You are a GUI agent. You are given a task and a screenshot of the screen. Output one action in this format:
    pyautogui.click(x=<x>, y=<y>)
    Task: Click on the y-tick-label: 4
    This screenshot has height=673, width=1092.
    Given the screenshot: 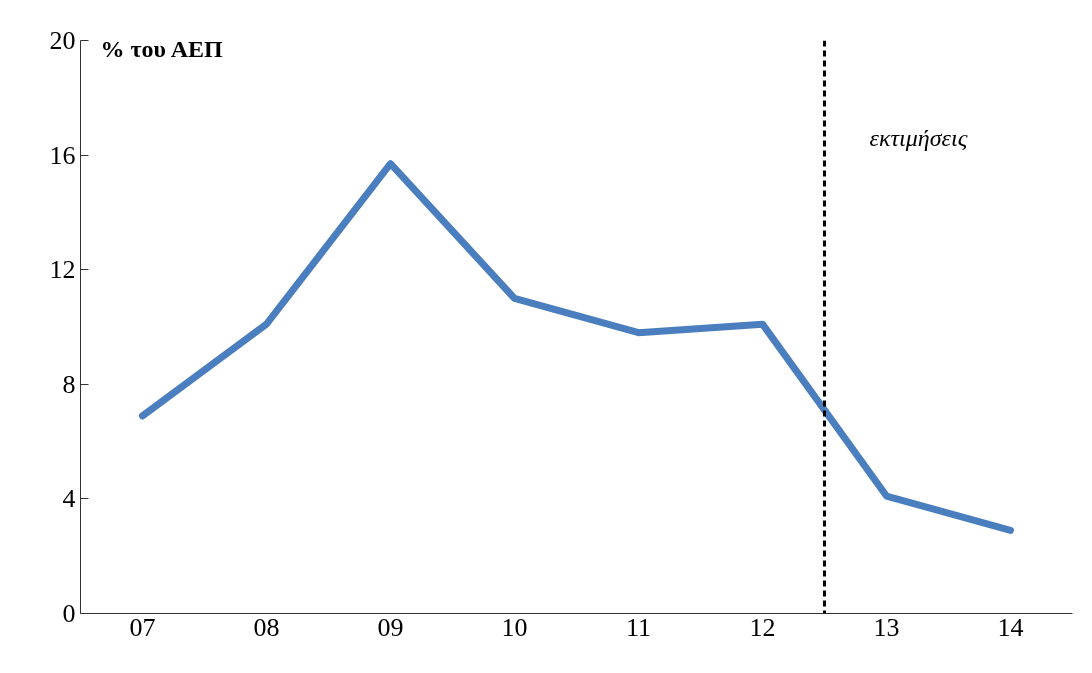 What is the action you would take?
    pyautogui.click(x=69, y=499)
    